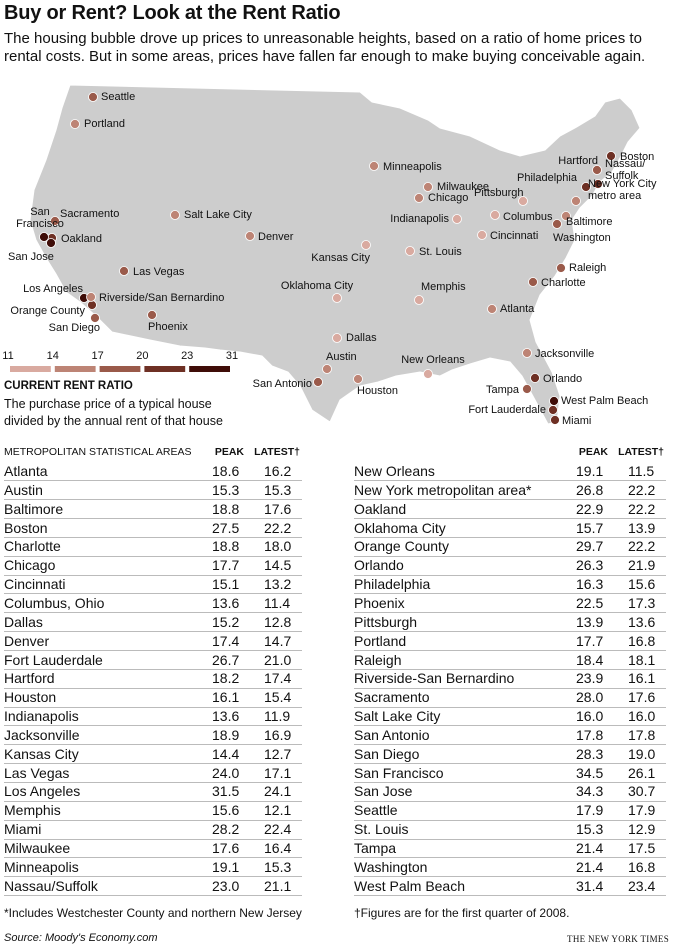 This screenshot has width=675, height=947. I want to click on area-name: New Orleans, so click(394, 471).